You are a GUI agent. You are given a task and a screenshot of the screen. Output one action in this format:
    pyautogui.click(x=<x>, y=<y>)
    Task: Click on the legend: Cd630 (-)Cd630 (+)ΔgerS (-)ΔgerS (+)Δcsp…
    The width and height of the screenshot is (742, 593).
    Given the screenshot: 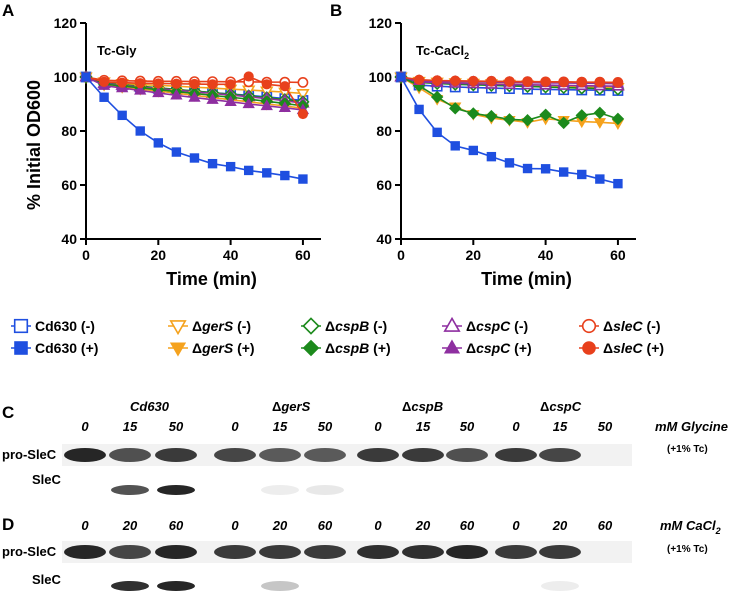 What is the action you would take?
    pyautogui.click(x=337, y=336)
    